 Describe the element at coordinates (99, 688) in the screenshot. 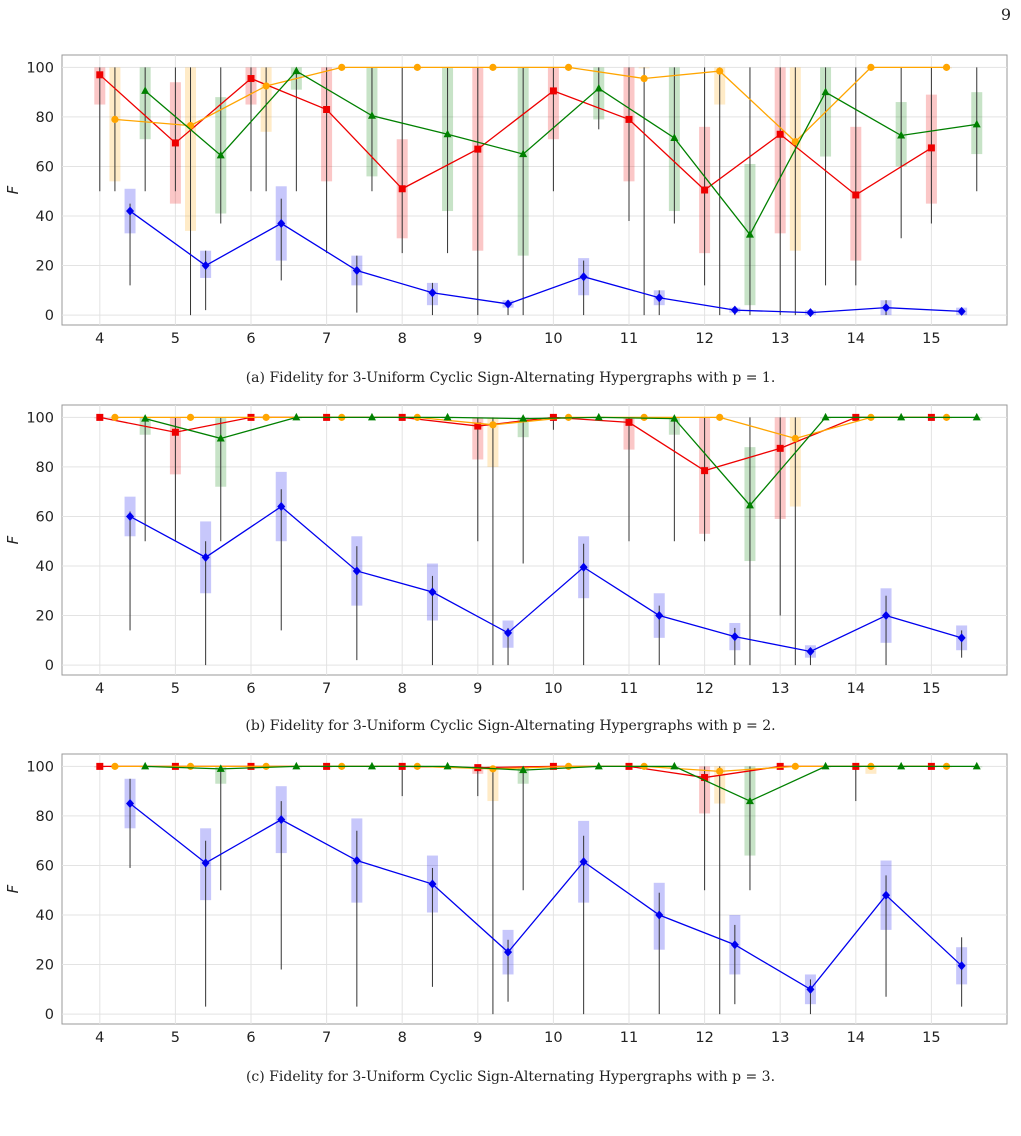

I see `x-tick-label: 4` at that location.